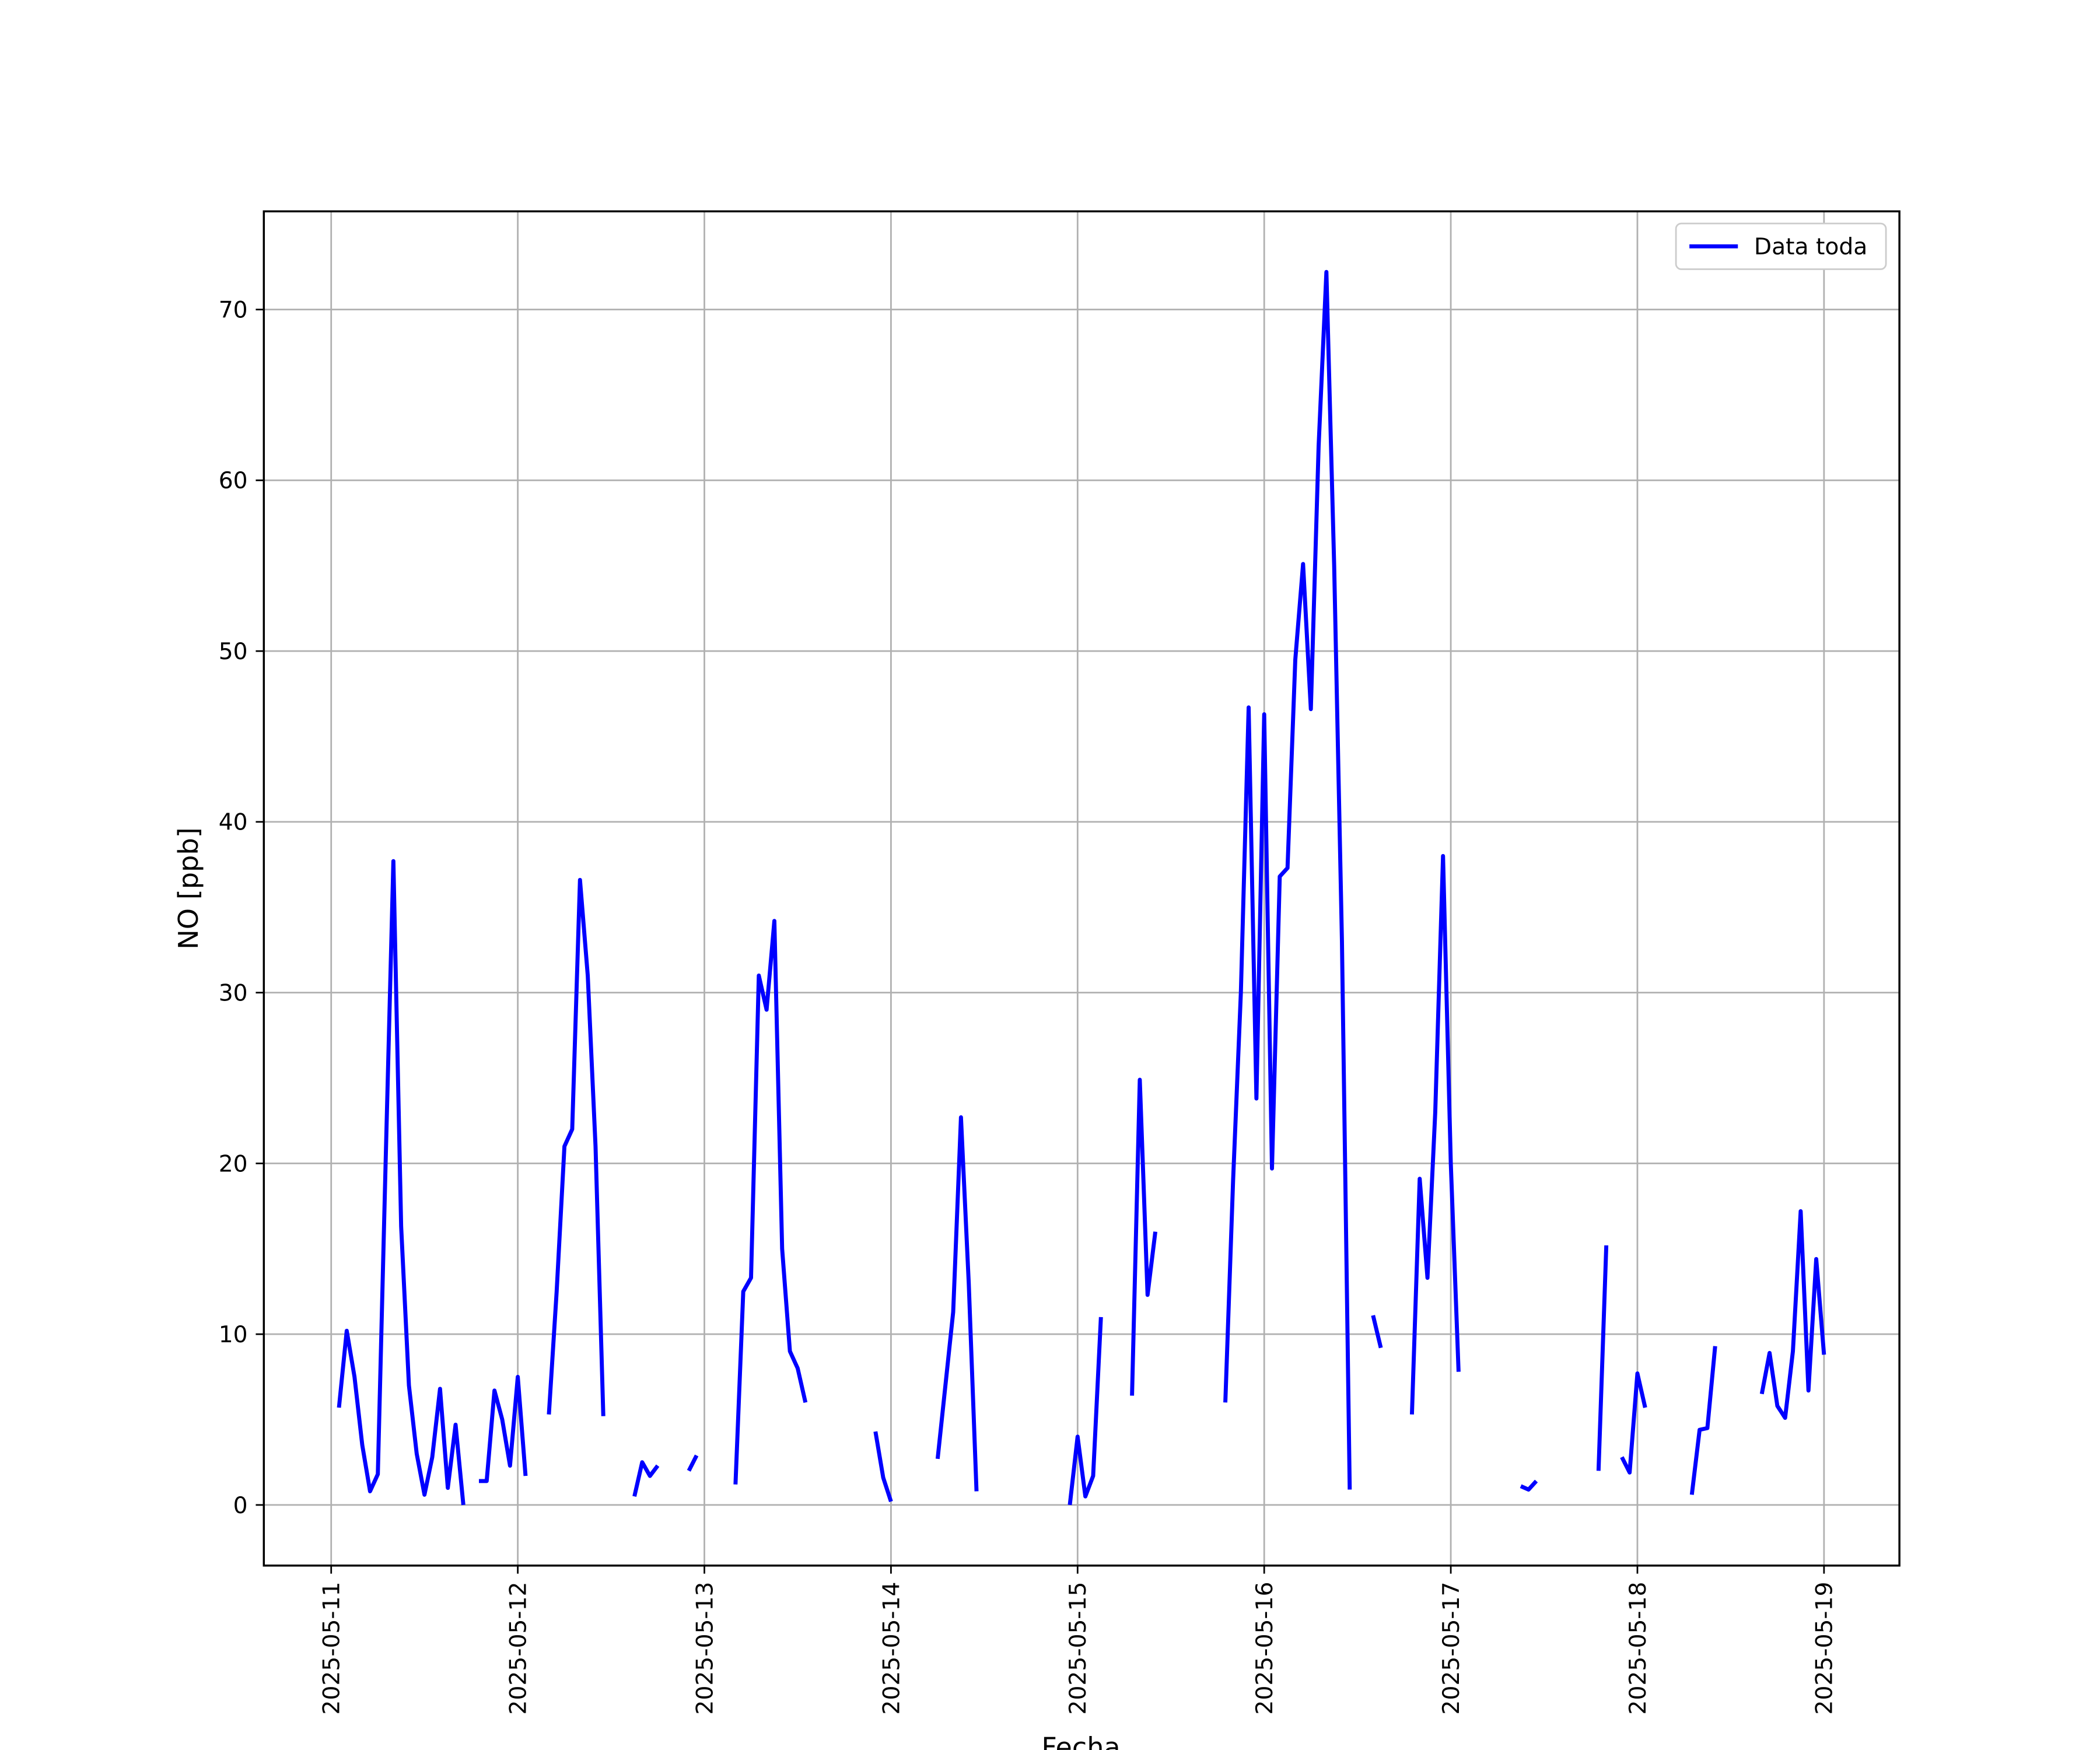  I want to click on y-tick-label: 70, so click(233, 310).